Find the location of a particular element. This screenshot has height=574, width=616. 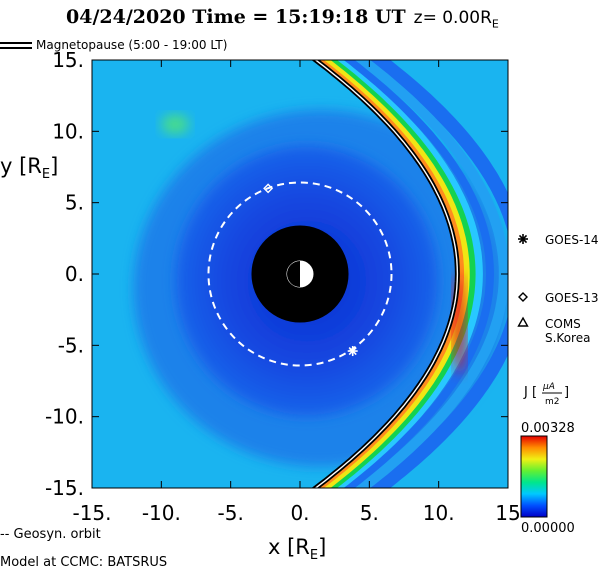

x-axis-label-subscript: E is located at coordinates (314, 556).